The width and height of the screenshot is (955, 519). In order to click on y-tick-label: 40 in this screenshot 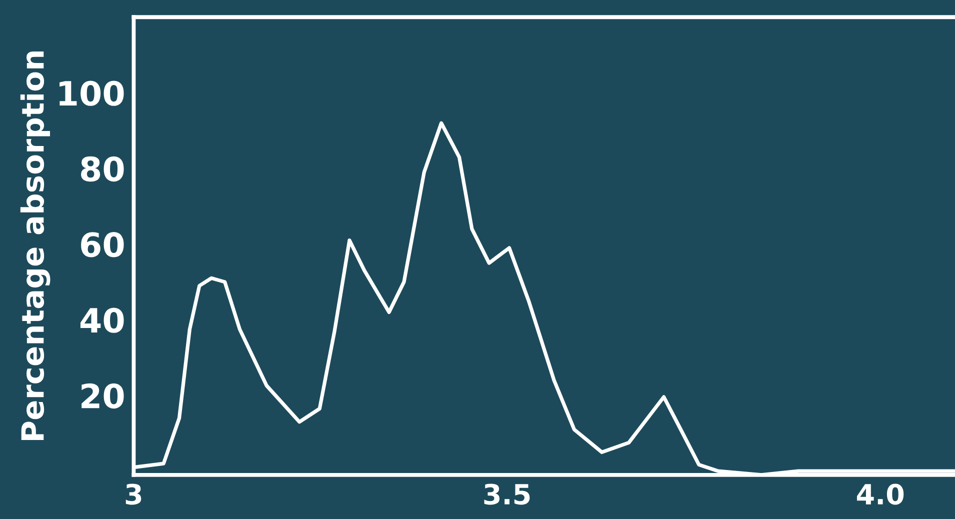, I will do `click(102, 320)`.